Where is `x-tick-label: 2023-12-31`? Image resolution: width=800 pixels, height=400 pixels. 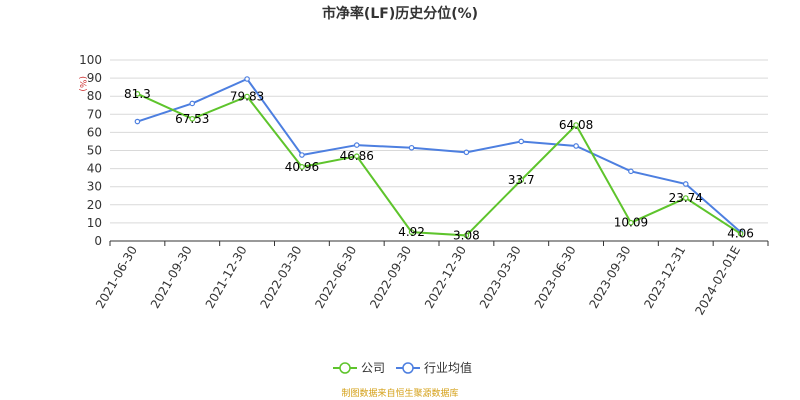
x-tick-label: 2023-12-31 is located at coordinates (664, 277).